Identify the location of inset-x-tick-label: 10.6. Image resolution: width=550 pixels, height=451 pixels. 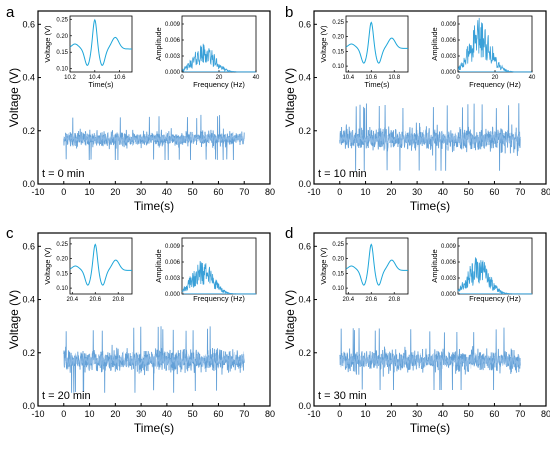
(120, 78).